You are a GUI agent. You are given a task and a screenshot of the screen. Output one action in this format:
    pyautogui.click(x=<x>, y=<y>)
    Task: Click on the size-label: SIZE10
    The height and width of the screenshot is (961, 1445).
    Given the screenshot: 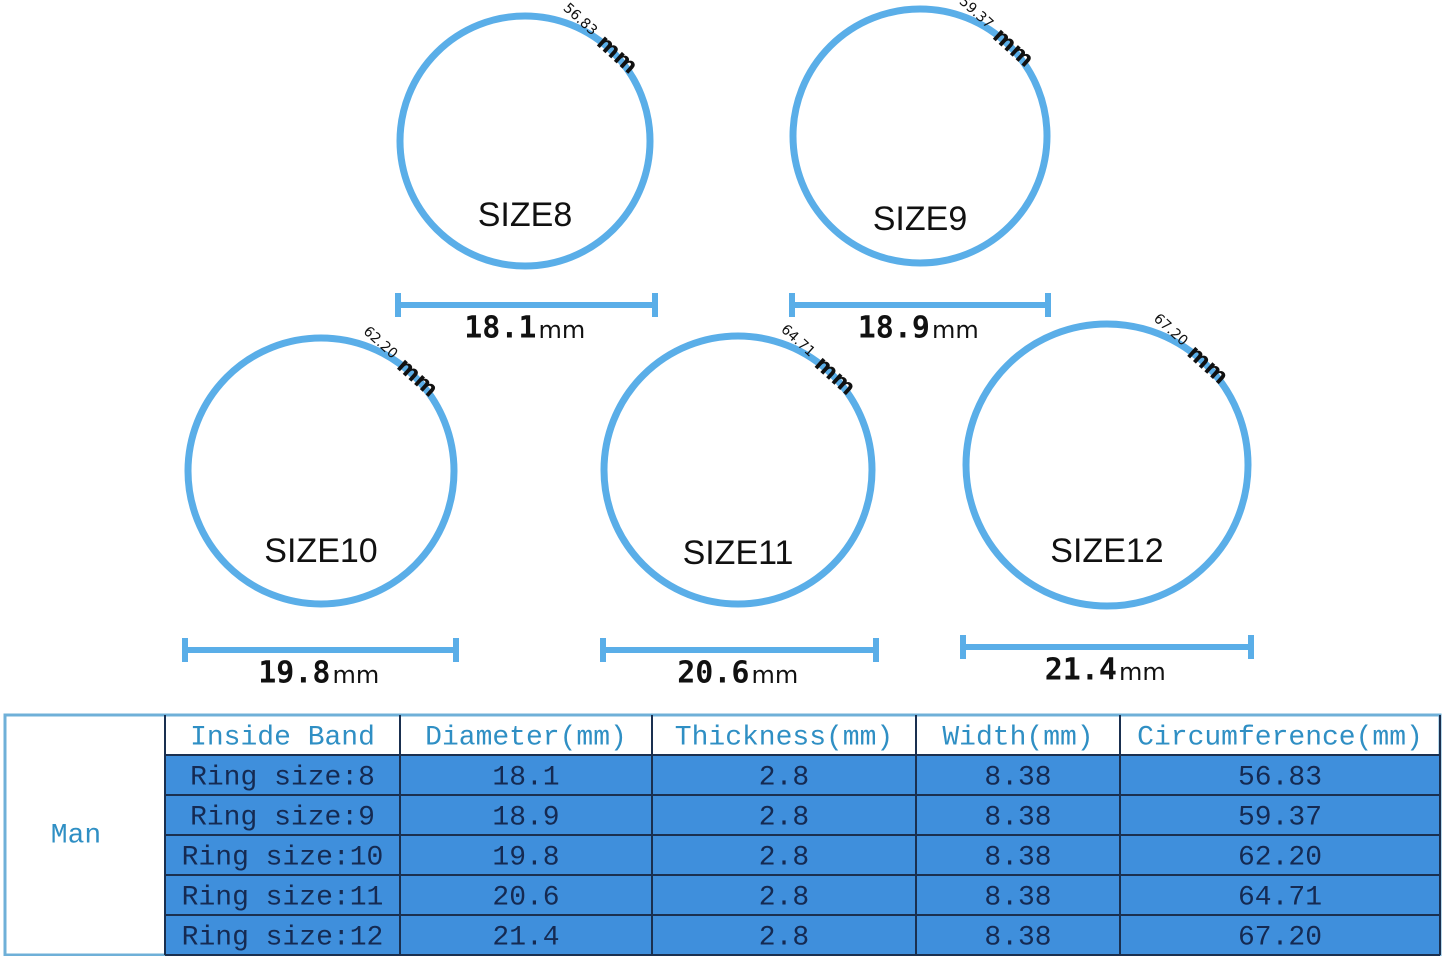 What is the action you would take?
    pyautogui.click(x=320, y=551)
    